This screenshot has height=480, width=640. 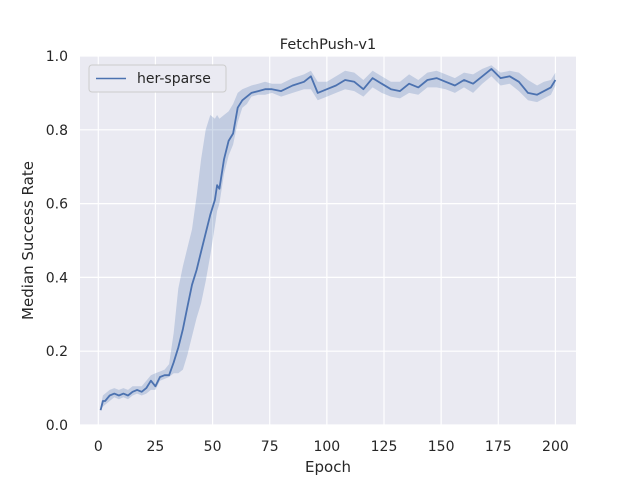 What do you see at coordinates (57, 131) in the screenshot?
I see `y-tick-label: 0.8` at bounding box center [57, 131].